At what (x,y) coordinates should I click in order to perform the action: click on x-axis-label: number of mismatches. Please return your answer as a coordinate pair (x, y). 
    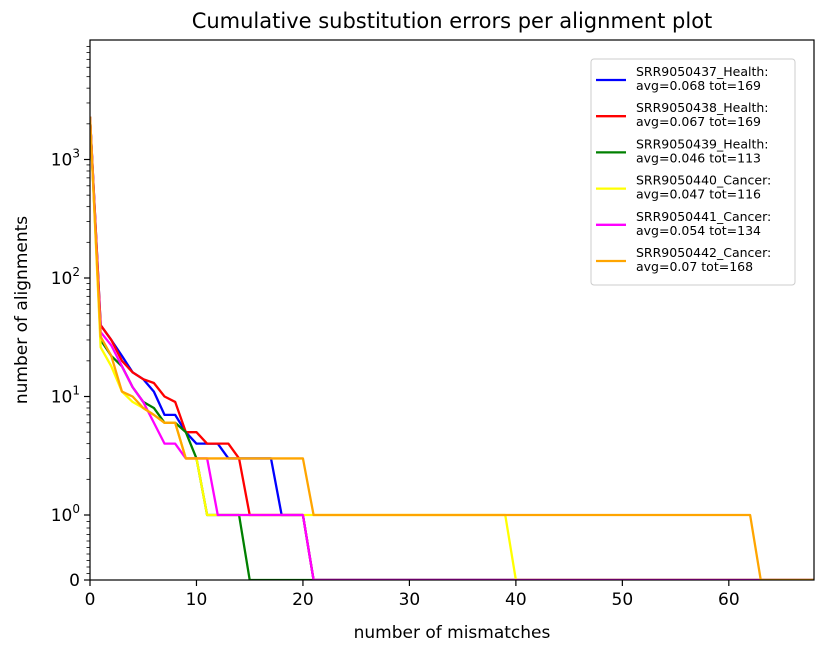
    Looking at the image, I should click on (452, 633).